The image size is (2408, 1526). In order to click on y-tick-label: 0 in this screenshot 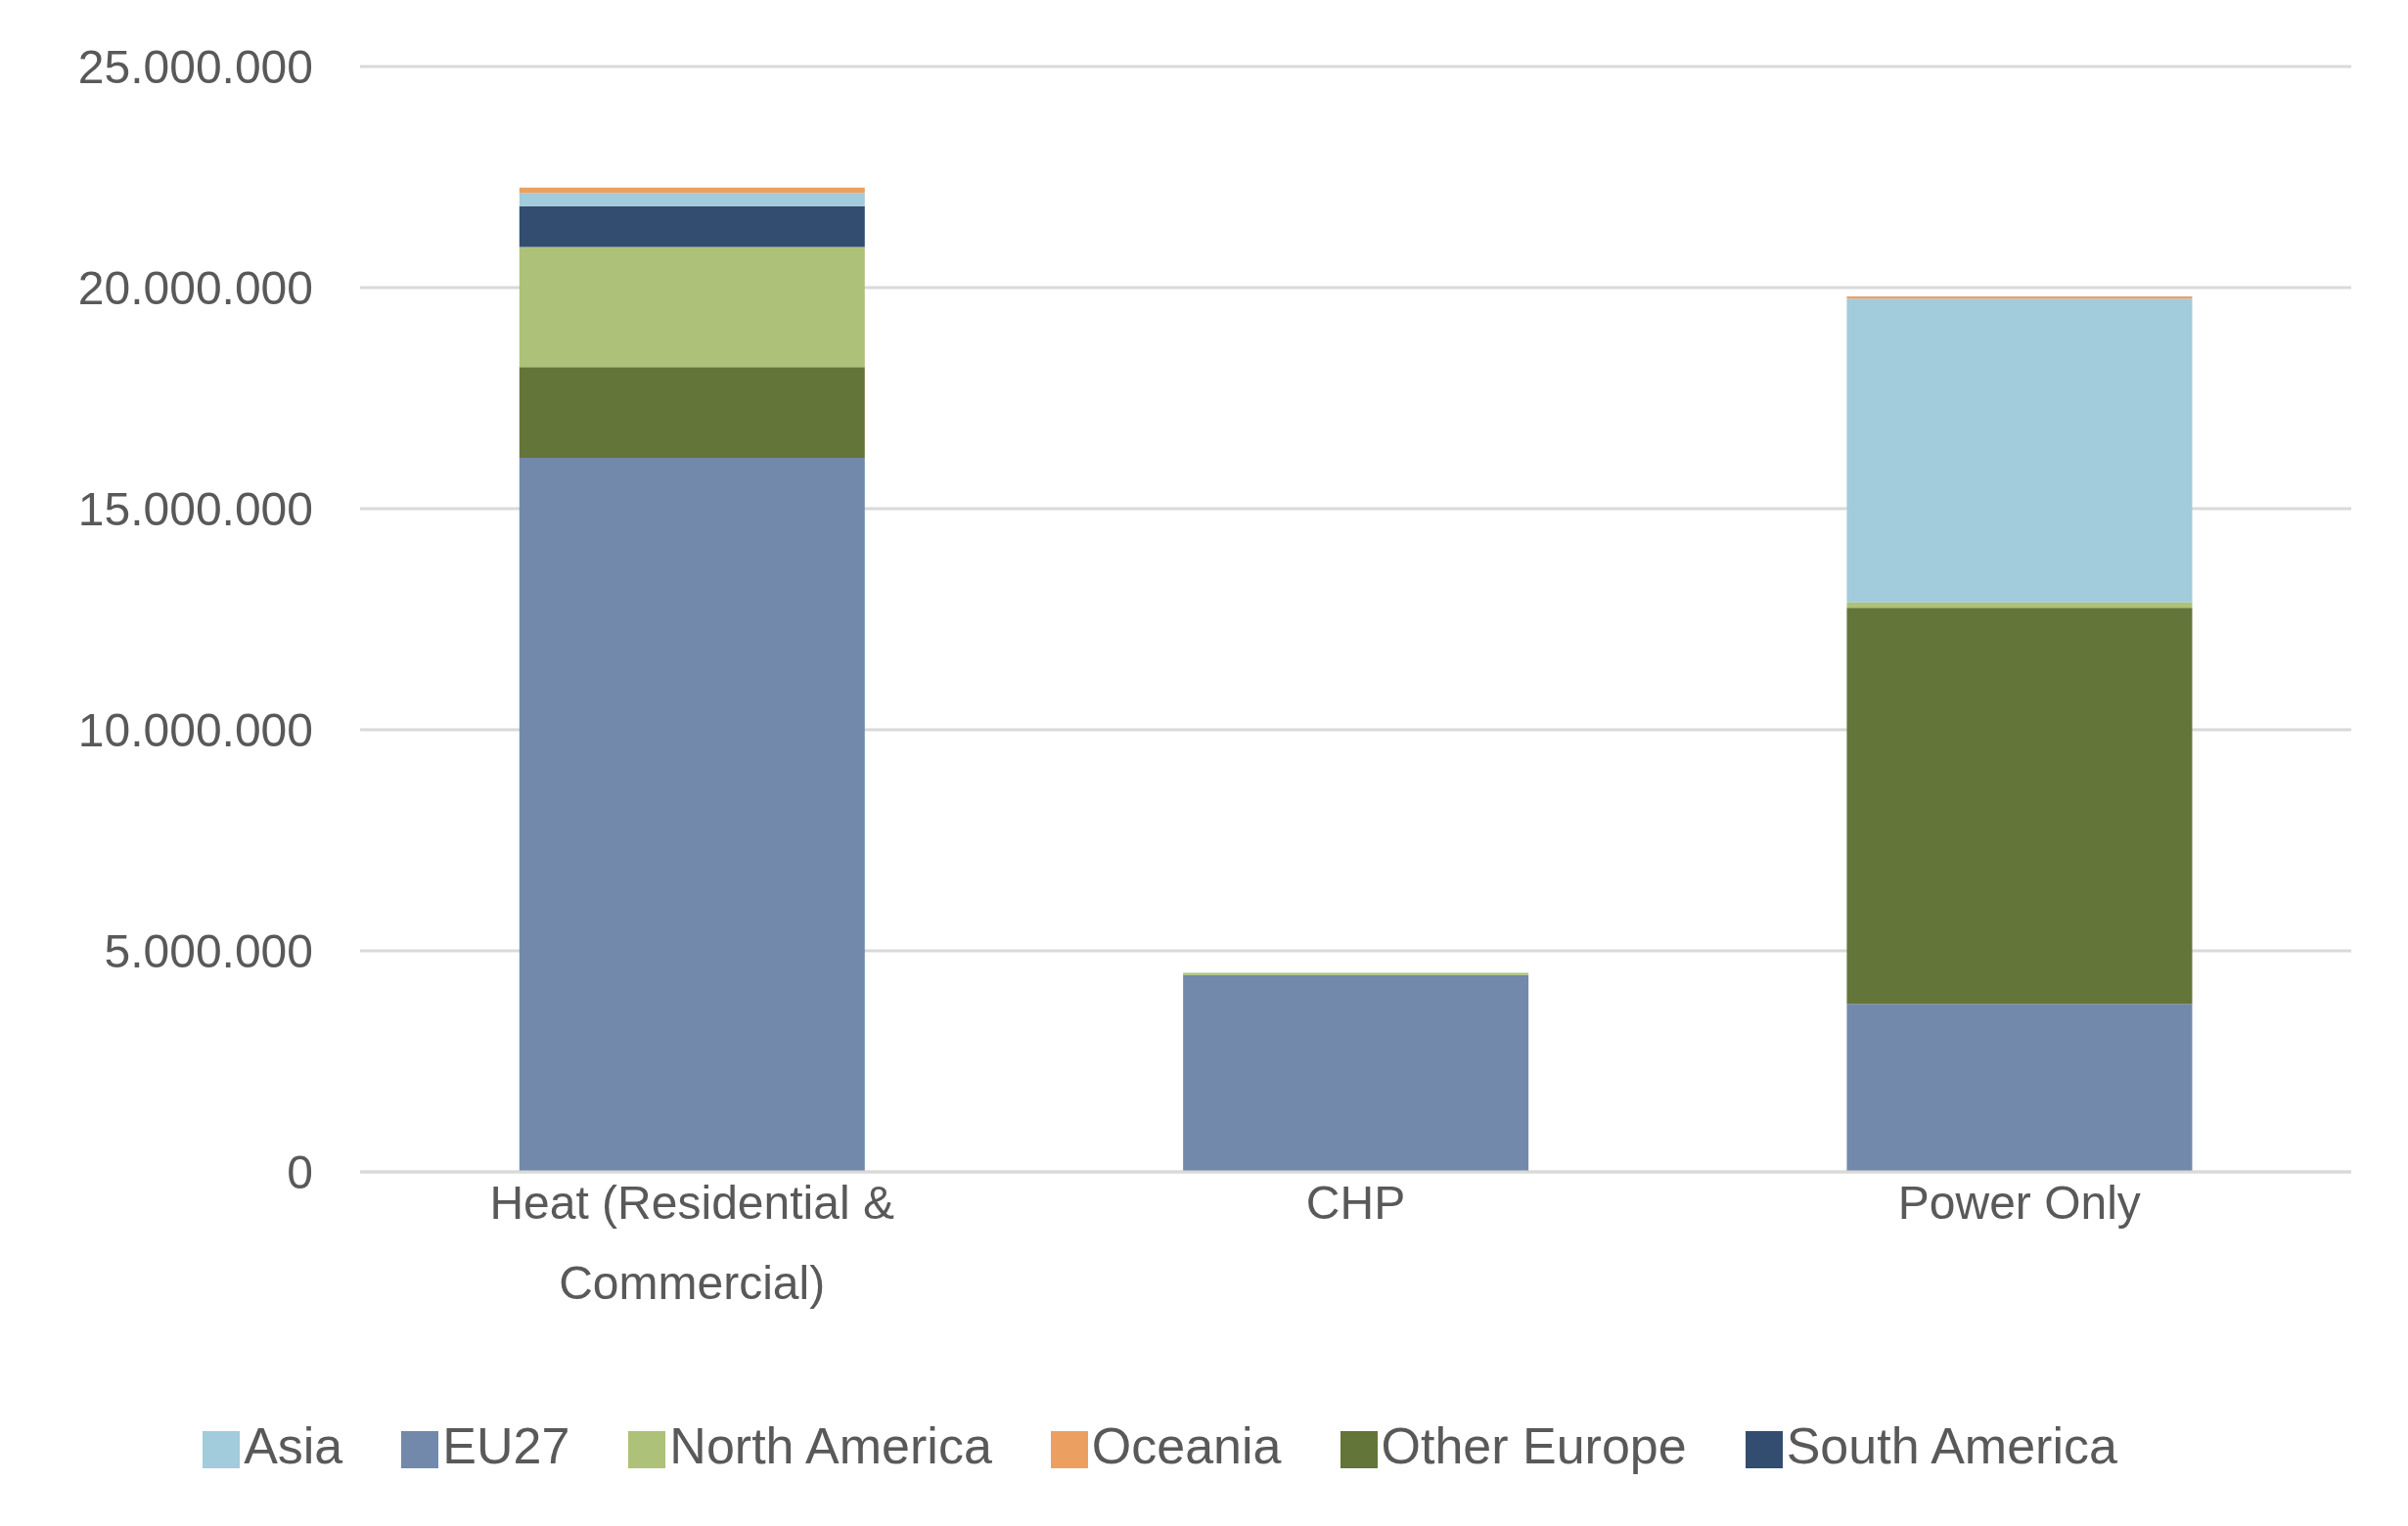, I will do `click(300, 1172)`.